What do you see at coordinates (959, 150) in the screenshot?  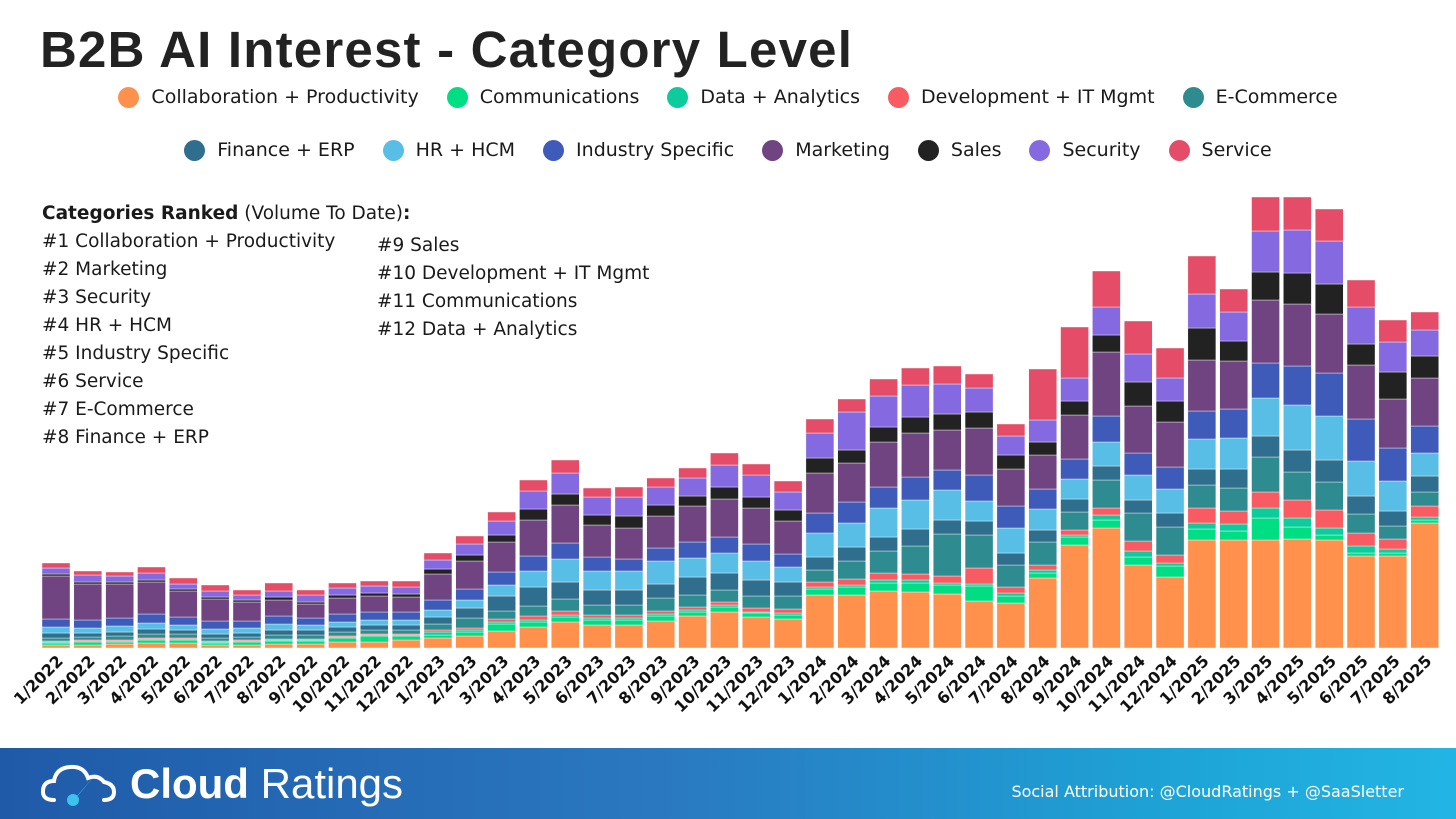 I see `legend-item: Sales` at bounding box center [959, 150].